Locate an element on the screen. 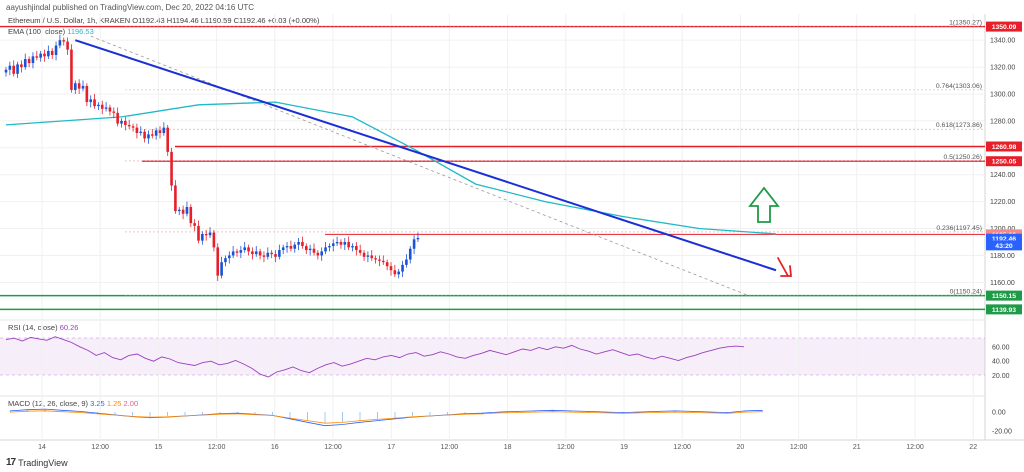 Image resolution: width=1024 pixels, height=472 pixels. x-tick-label: 14 is located at coordinates (42, 447).